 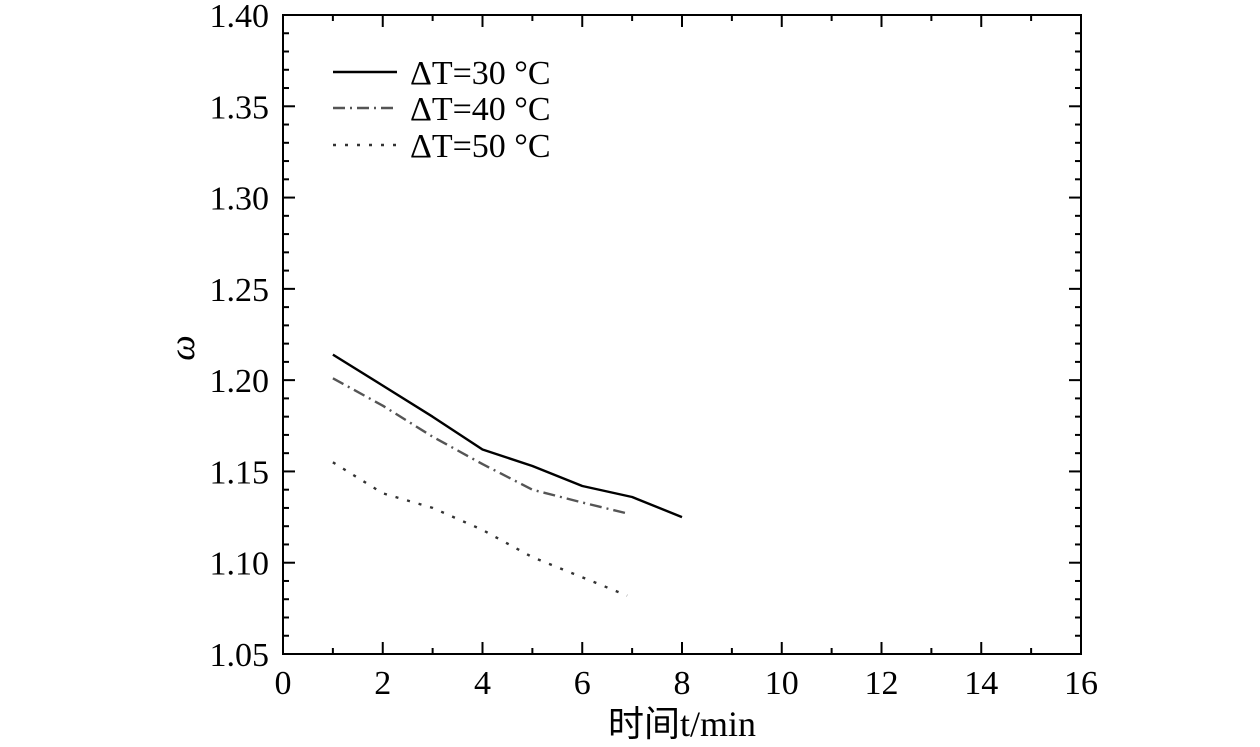 I want to click on legend-label-1: ΔT=30 °C, so click(x=480, y=73).